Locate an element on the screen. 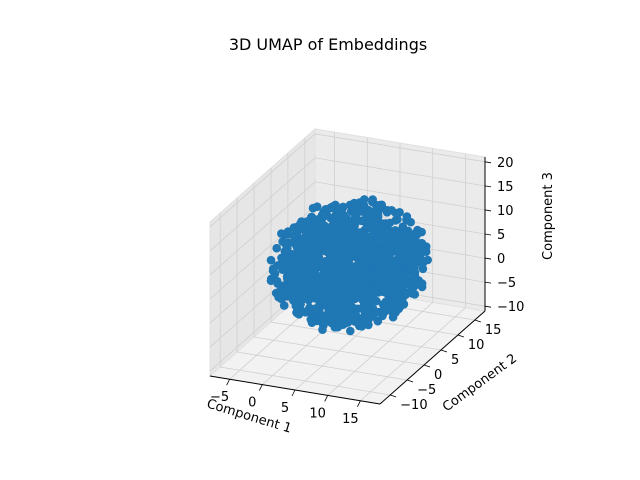  y-tick-label: 10 is located at coordinates (476, 345).